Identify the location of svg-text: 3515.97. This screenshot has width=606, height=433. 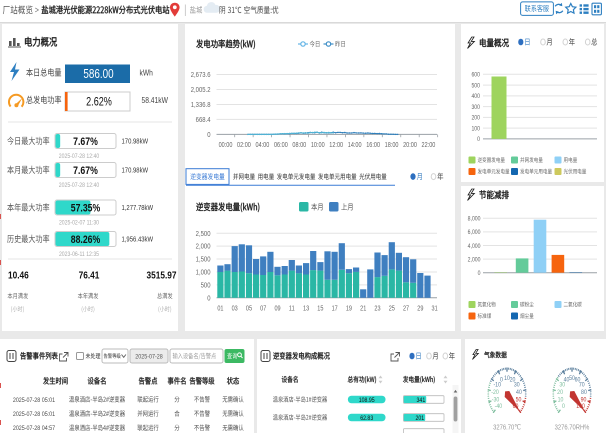
(162, 276).